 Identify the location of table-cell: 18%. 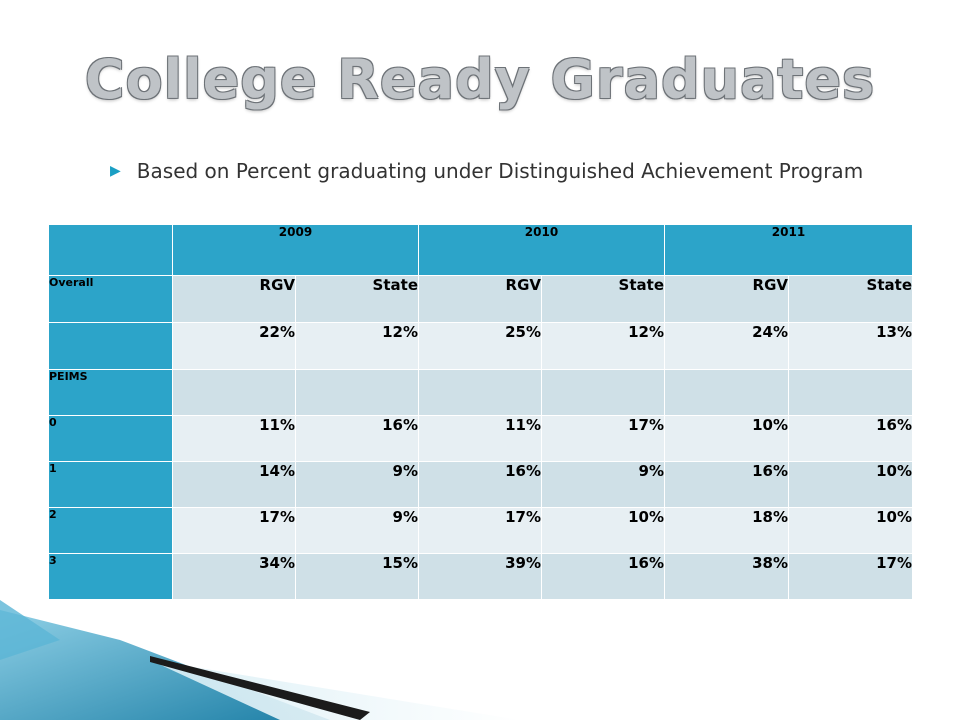
(726, 530).